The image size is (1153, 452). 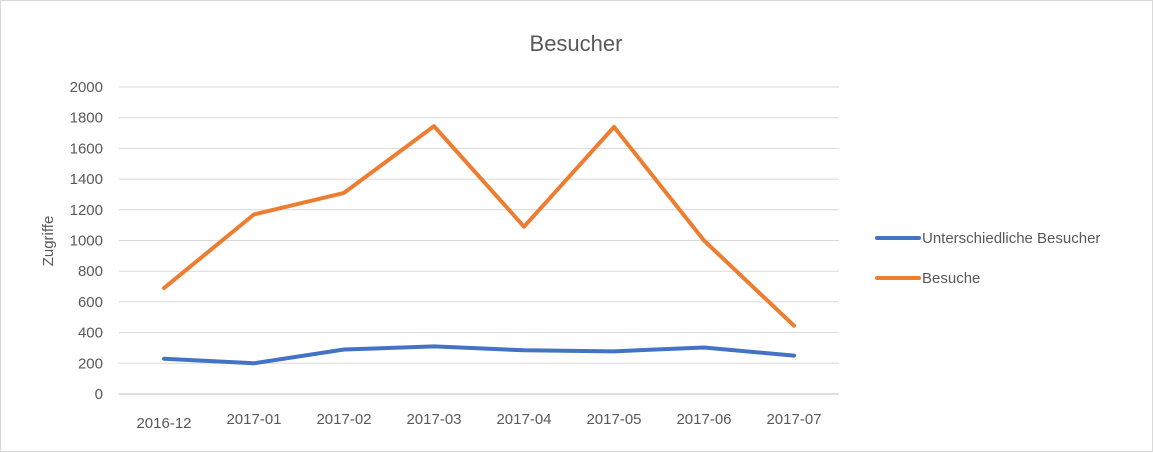 I want to click on x-tick-label: 2017-07, so click(x=793, y=419).